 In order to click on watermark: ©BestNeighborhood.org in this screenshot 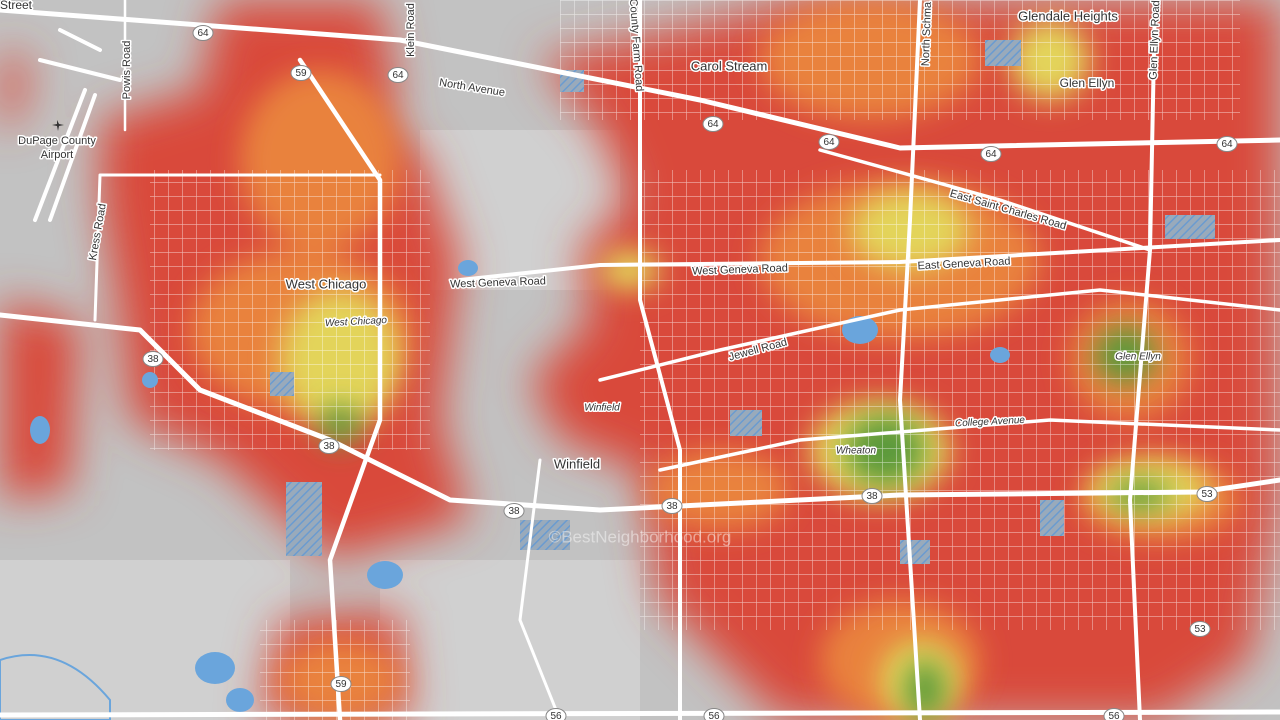, I will do `click(640, 536)`.